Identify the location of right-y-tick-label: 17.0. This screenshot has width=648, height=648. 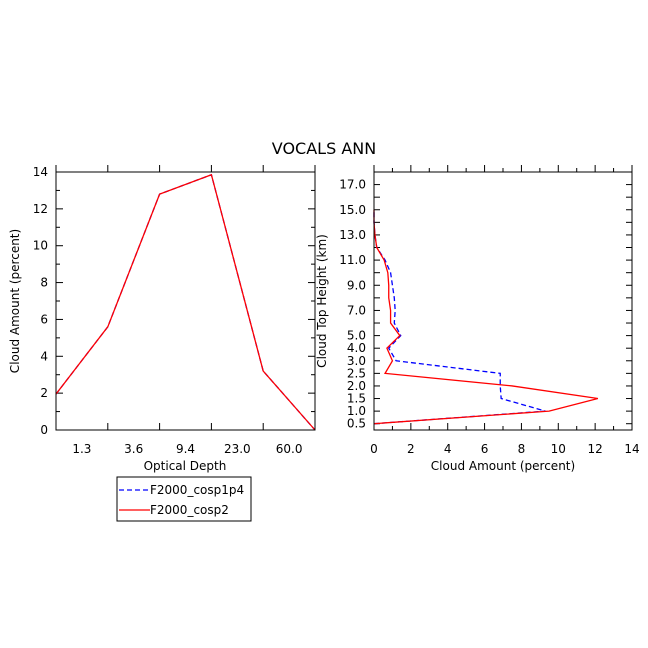
(352, 185).